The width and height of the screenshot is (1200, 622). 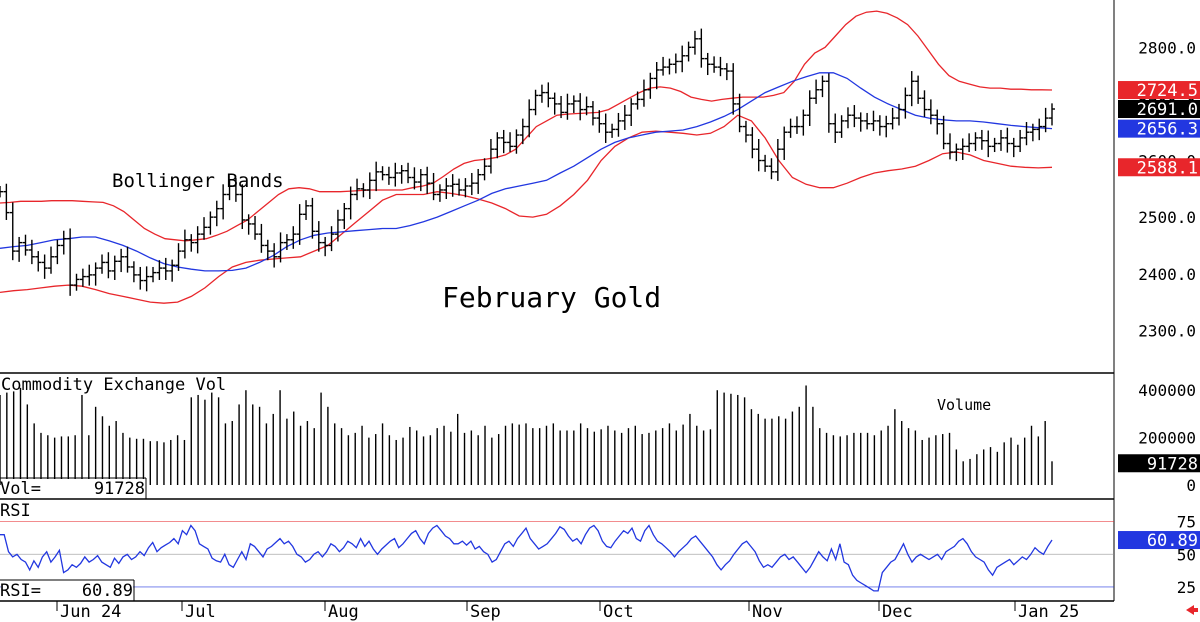 What do you see at coordinates (73, 488) in the screenshot?
I see `volume-readout-box` at bounding box center [73, 488].